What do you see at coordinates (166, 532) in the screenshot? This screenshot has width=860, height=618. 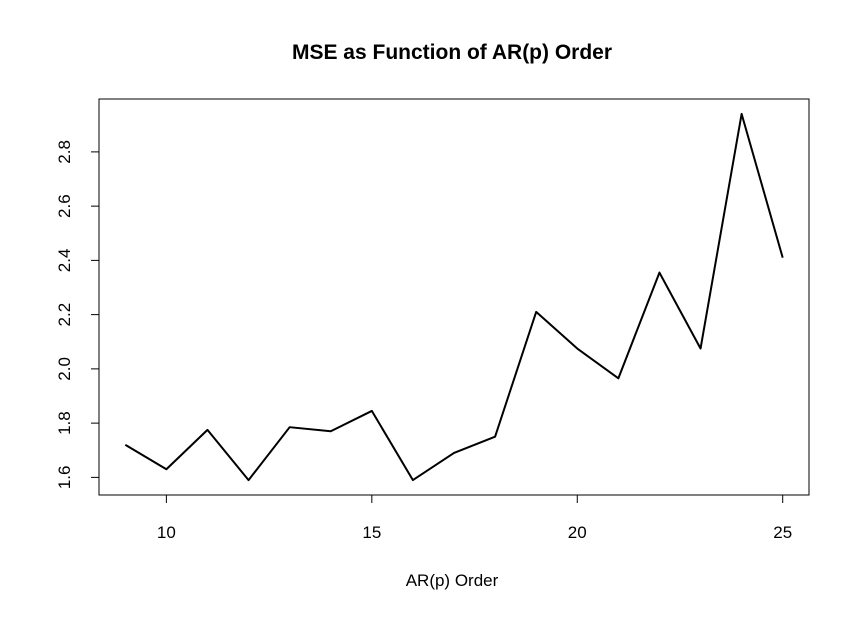 I see `x-tick-label: 10` at bounding box center [166, 532].